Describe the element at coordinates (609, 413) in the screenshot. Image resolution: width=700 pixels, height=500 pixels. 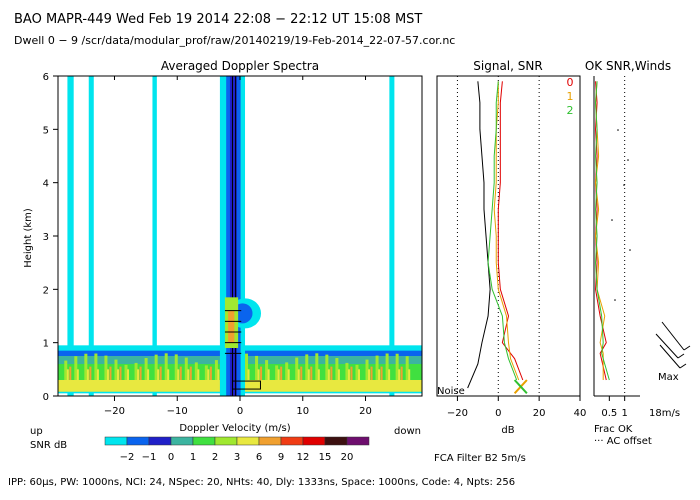
I see `wind-xtick-label: 0.5` at that location.